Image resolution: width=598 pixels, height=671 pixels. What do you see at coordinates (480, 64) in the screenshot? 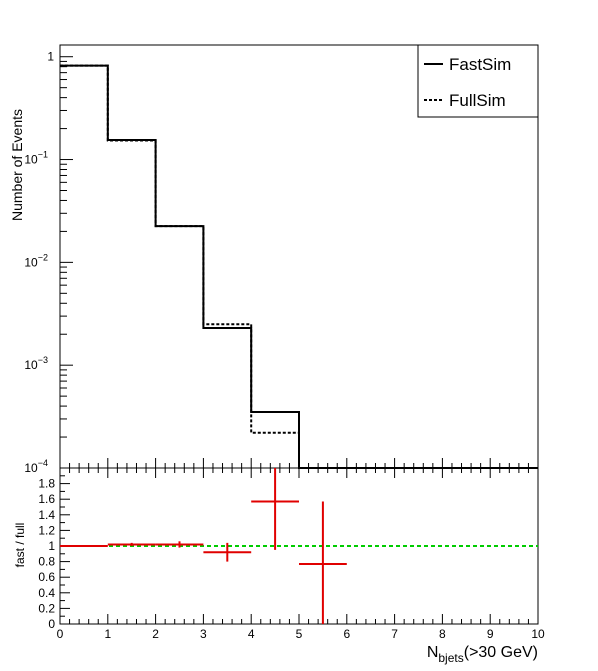
I see `legend-label-fastsim: FastSim` at bounding box center [480, 64].